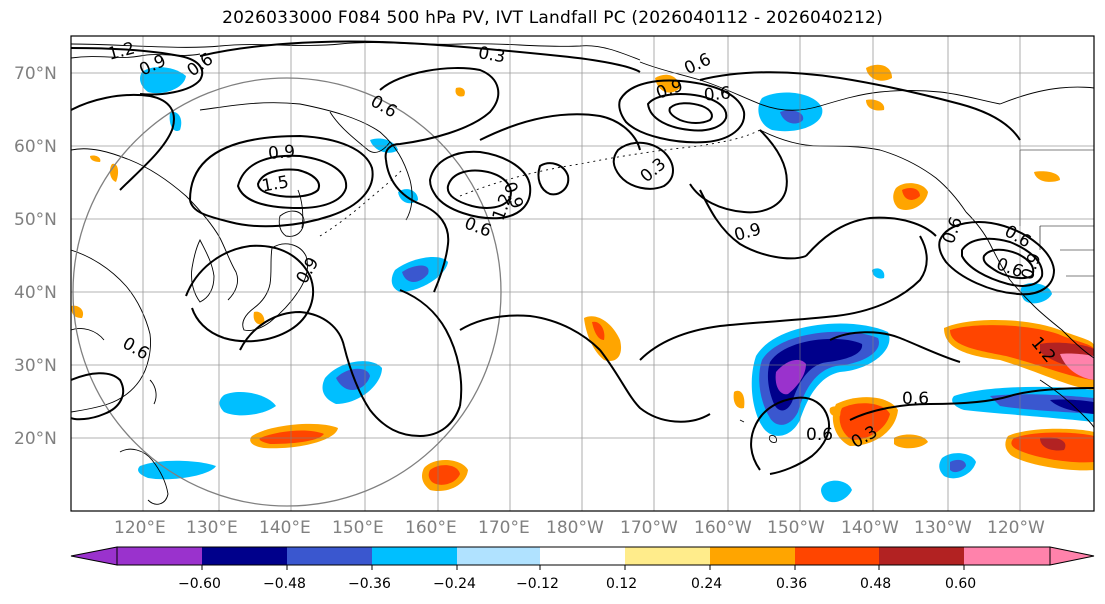  What do you see at coordinates (431, 528) in the screenshot?
I see `lon-label: 160°E` at bounding box center [431, 528].